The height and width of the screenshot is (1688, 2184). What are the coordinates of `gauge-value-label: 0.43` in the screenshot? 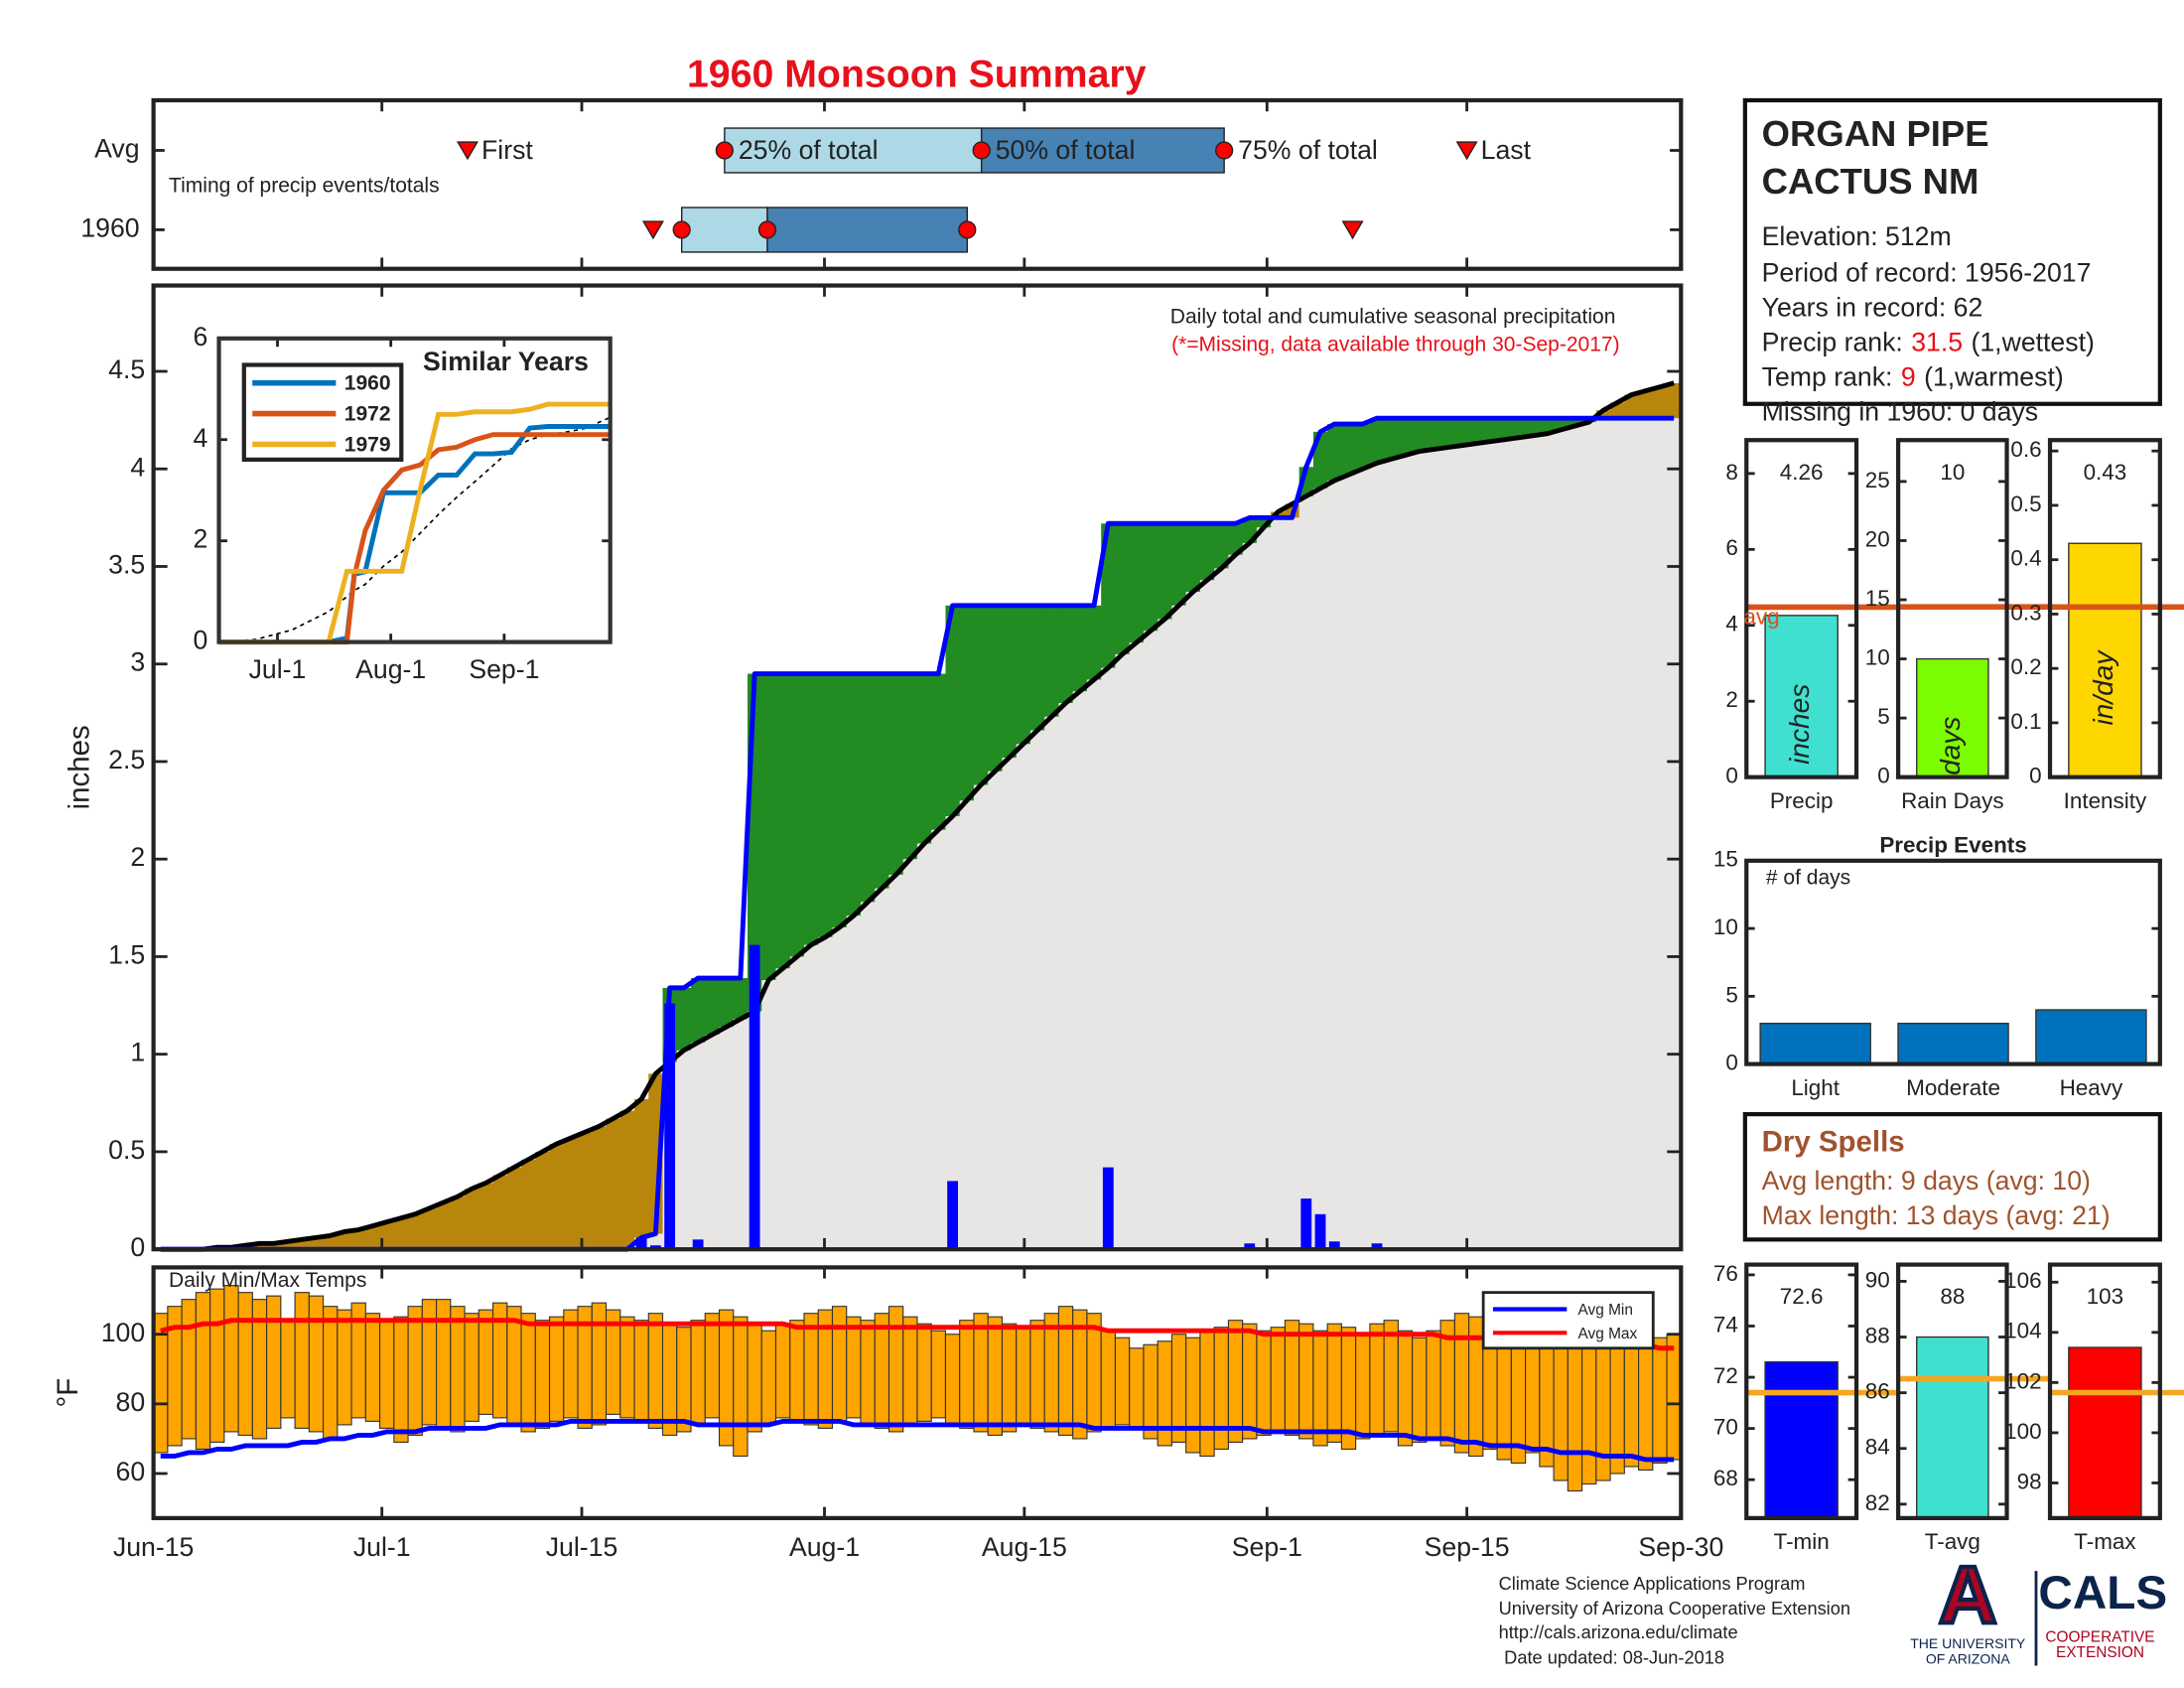 It's located at (2105, 472).